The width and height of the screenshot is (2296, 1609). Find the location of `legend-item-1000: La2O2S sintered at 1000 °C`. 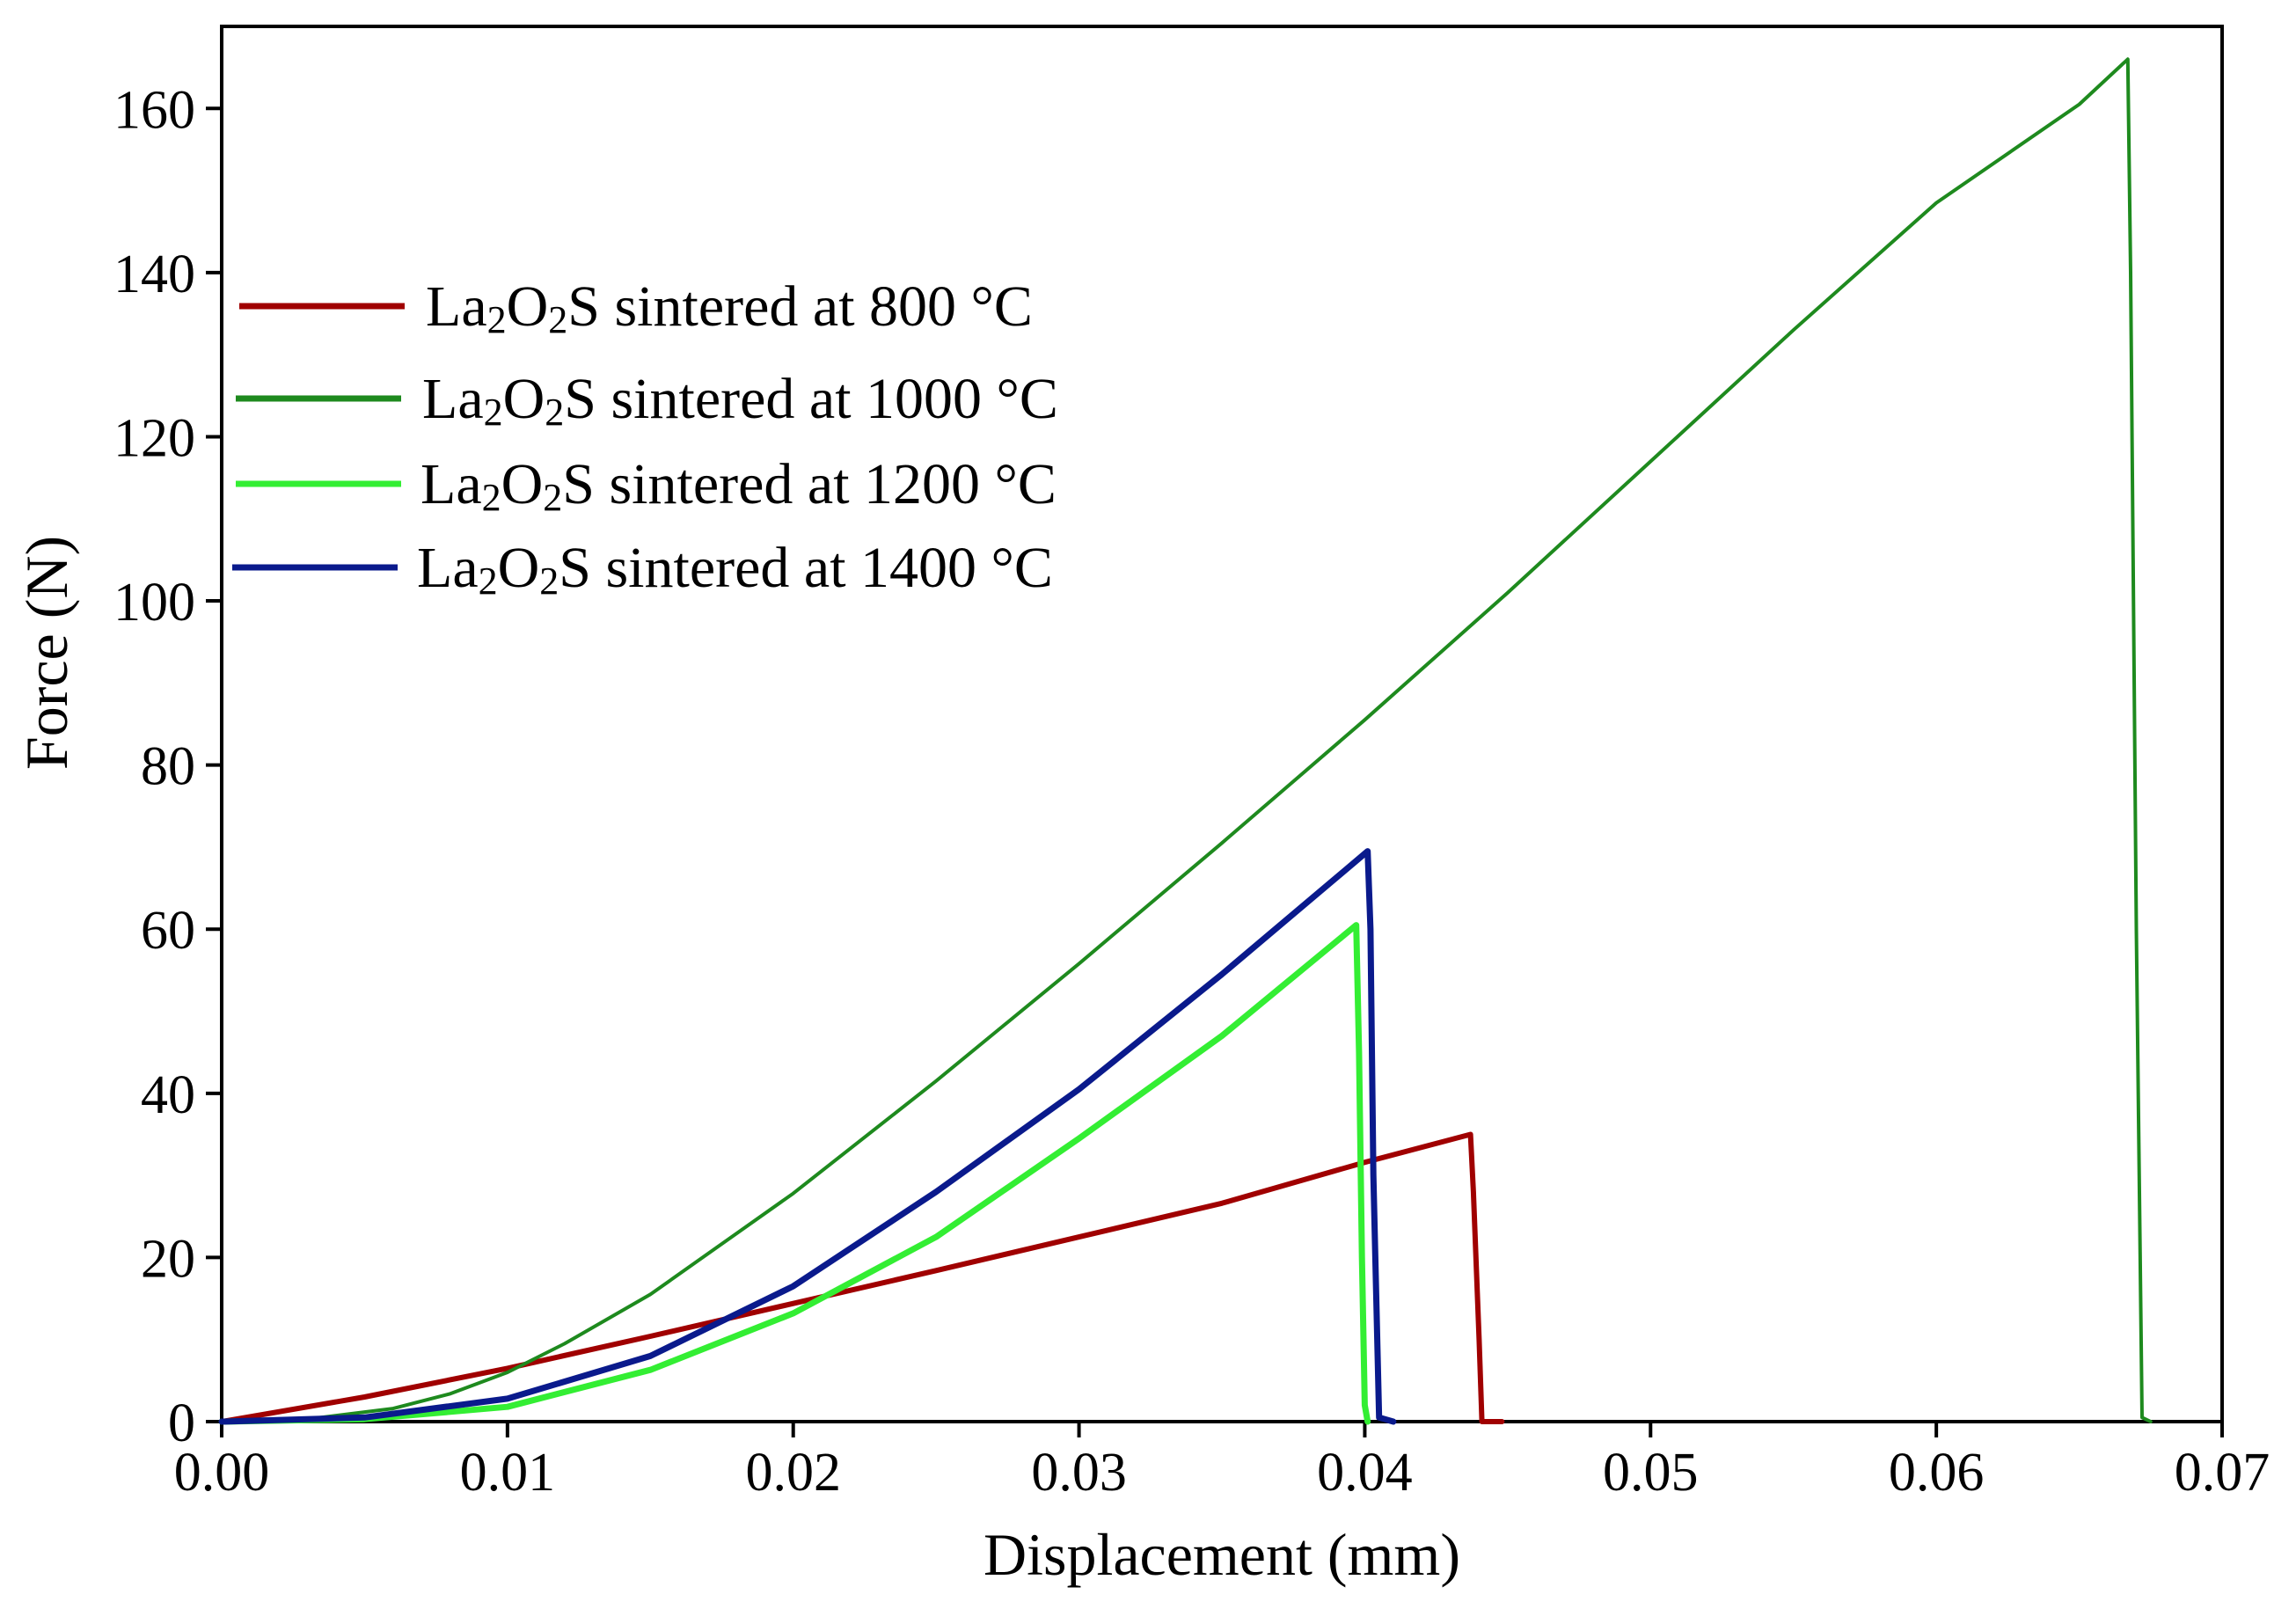

legend-item-1000: La2O2S sintered at 1000 °C is located at coordinates (647, 401).